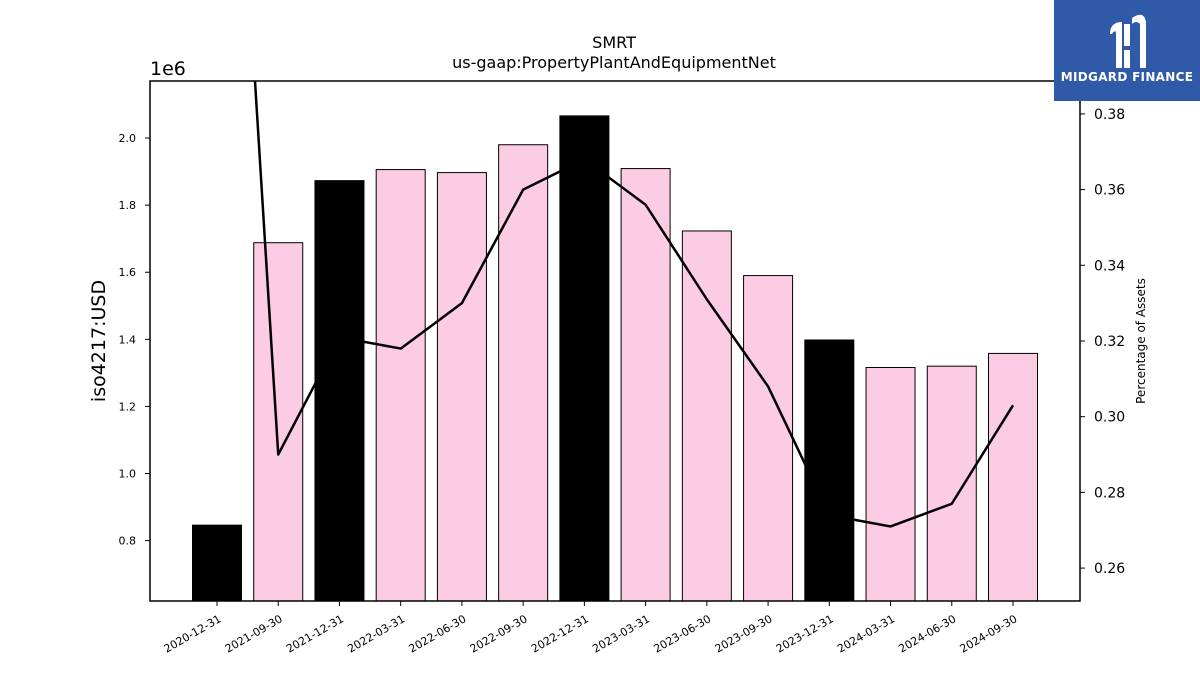  I want to click on y2-tick-label: 0.32, so click(1109, 342).